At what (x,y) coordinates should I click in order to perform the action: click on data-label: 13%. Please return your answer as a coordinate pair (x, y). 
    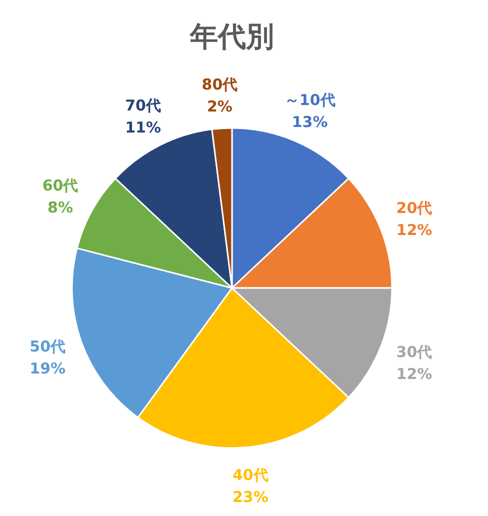
    Looking at the image, I should click on (310, 122).